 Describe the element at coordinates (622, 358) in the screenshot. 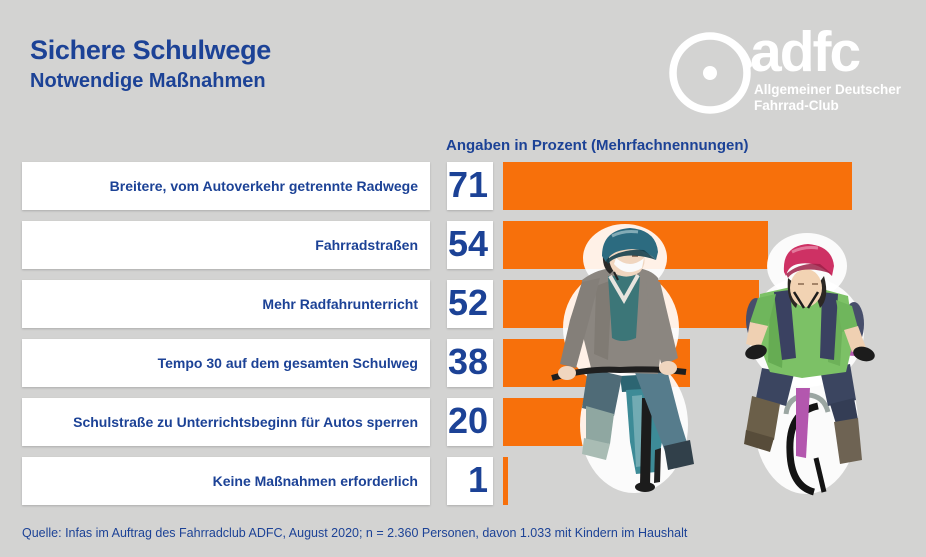

I see `left-cyclist` at that location.